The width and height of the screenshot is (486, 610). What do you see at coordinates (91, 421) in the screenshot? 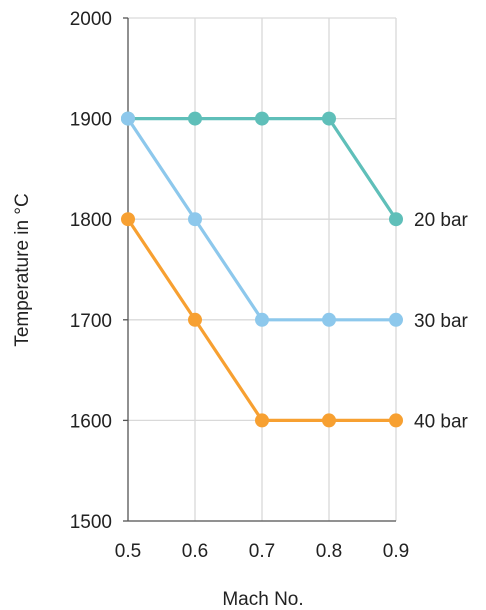
I see `y-tick-label: 1600` at bounding box center [91, 421].